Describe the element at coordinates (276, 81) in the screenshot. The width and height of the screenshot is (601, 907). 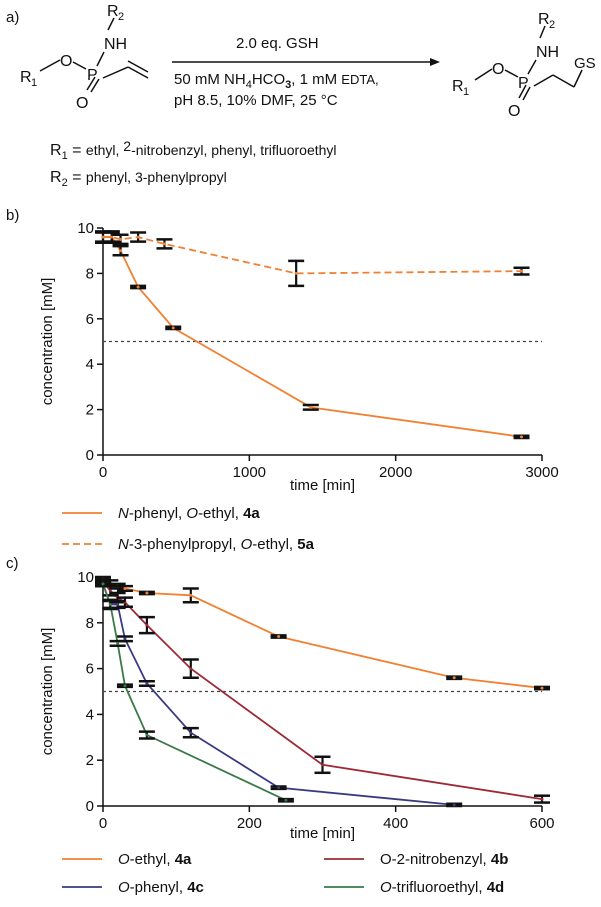
I see `conditions-line-1: 50 mM NH4HCO3, 1 mM EDTA,` at that location.